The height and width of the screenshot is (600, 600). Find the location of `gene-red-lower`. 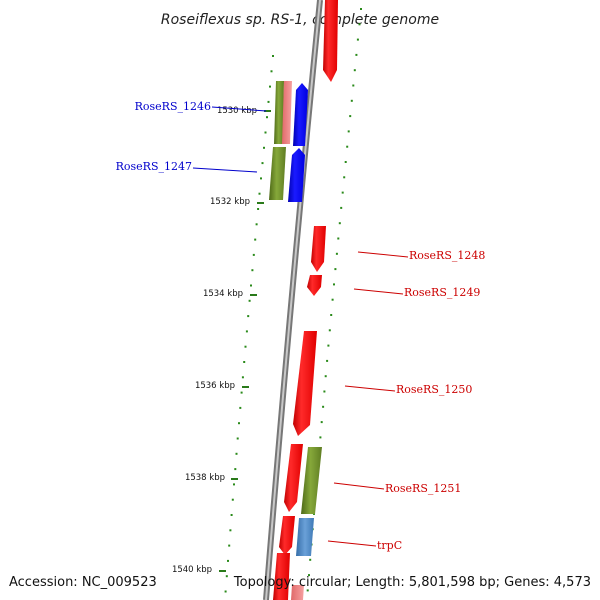

gene-red-lower is located at coordinates (287, 535).